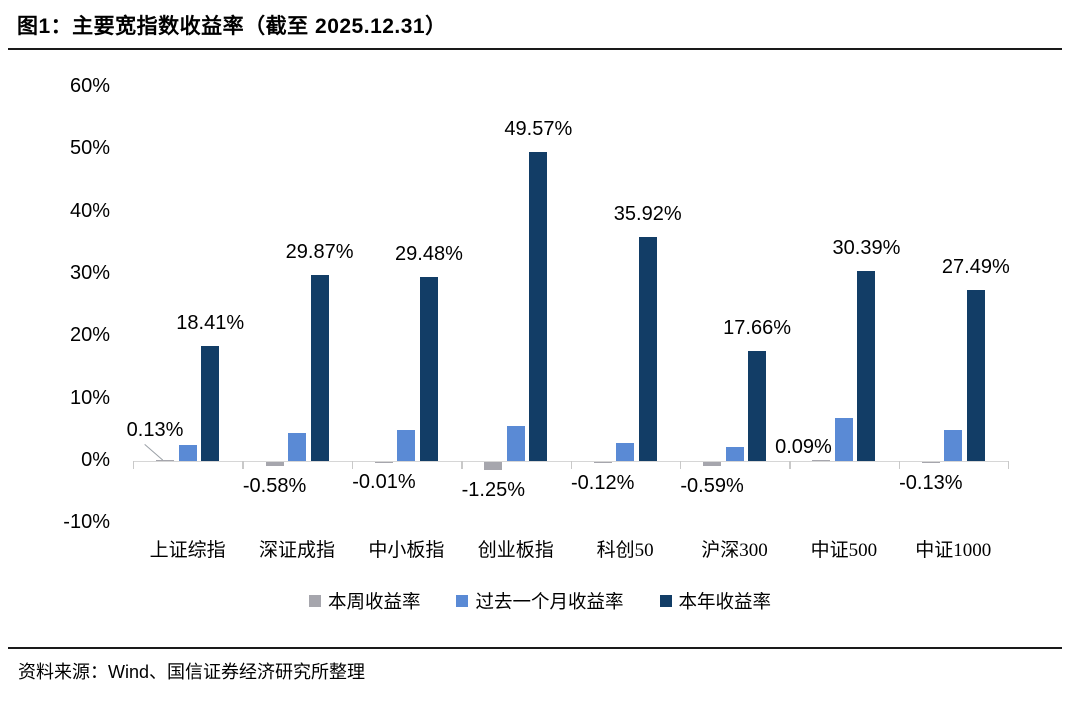  What do you see at coordinates (725, 603) in the screenshot?
I see `legend-label: 本年收益率` at bounding box center [725, 603].